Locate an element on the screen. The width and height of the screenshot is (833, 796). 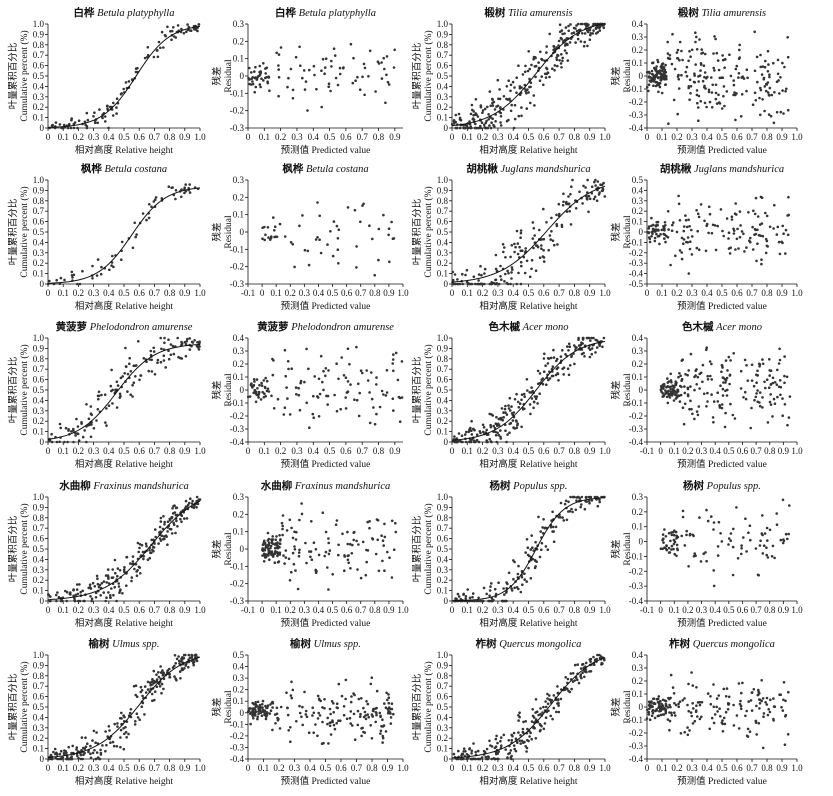
y-tick-label: 0.3 is located at coordinates (638, 351).